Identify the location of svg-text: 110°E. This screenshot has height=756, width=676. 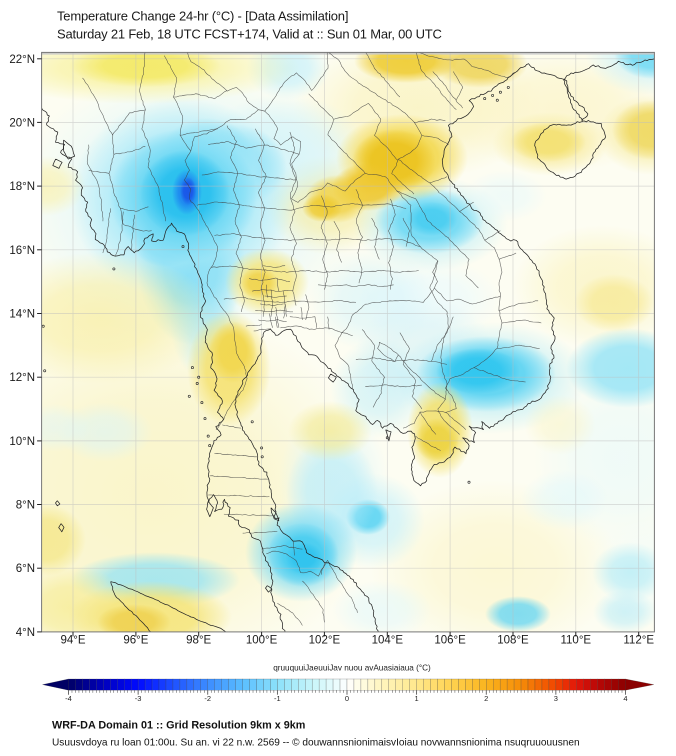
(575, 641).